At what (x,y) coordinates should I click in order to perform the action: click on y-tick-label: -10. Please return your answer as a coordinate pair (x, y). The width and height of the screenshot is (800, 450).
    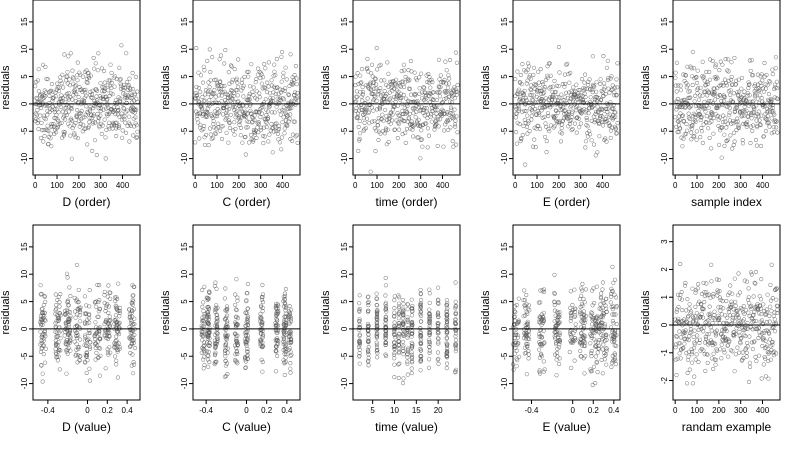
    Looking at the image, I should click on (344, 158).